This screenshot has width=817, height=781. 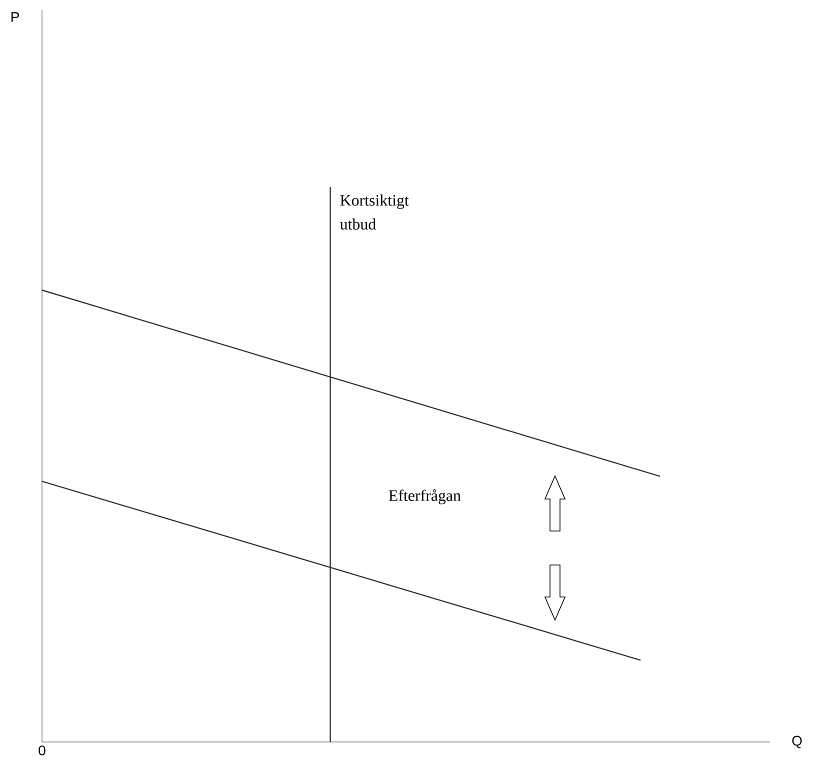 I want to click on text: P, so click(x=15, y=17).